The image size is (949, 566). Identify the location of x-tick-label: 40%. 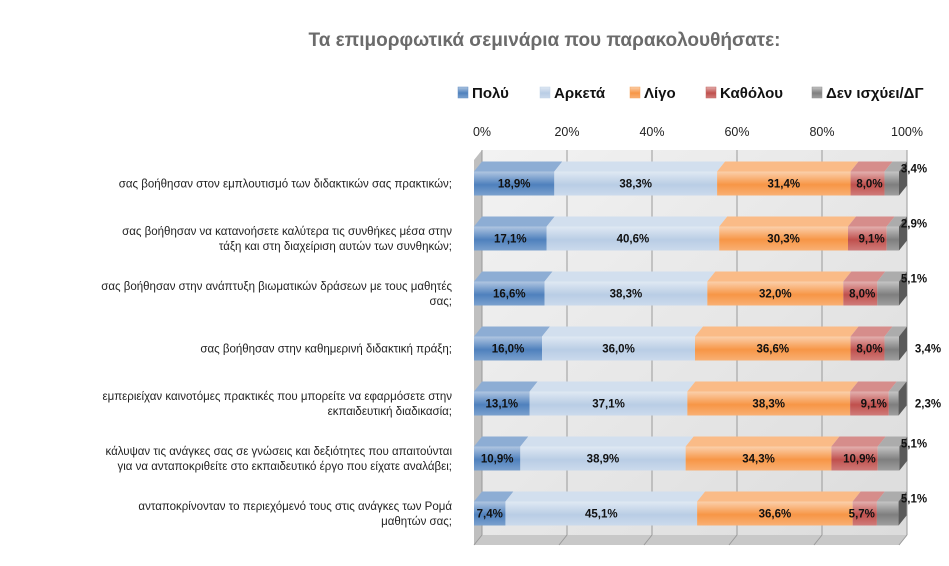
(651, 132).